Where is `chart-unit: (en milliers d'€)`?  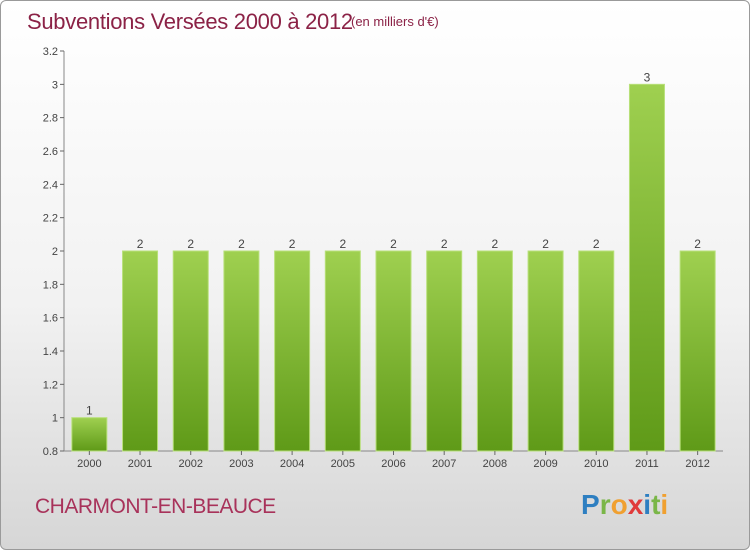
chart-unit: (en milliers d'€) is located at coordinates (395, 21).